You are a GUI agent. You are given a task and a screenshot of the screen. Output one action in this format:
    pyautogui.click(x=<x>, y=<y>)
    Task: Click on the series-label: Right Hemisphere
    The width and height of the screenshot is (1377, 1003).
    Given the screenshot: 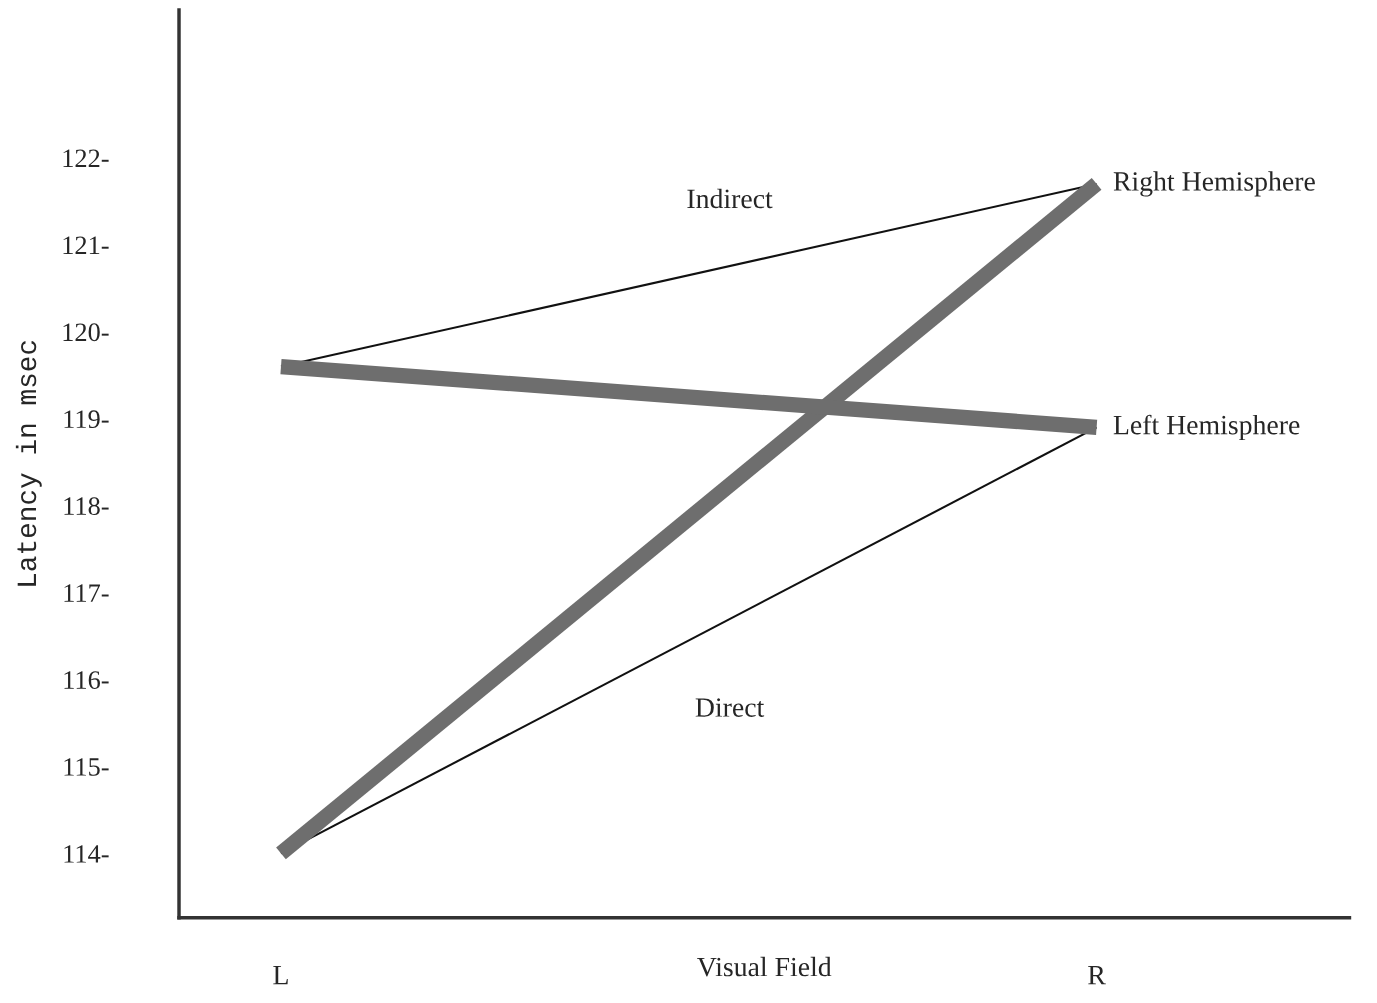 What is the action you would take?
    pyautogui.click(x=1214, y=184)
    